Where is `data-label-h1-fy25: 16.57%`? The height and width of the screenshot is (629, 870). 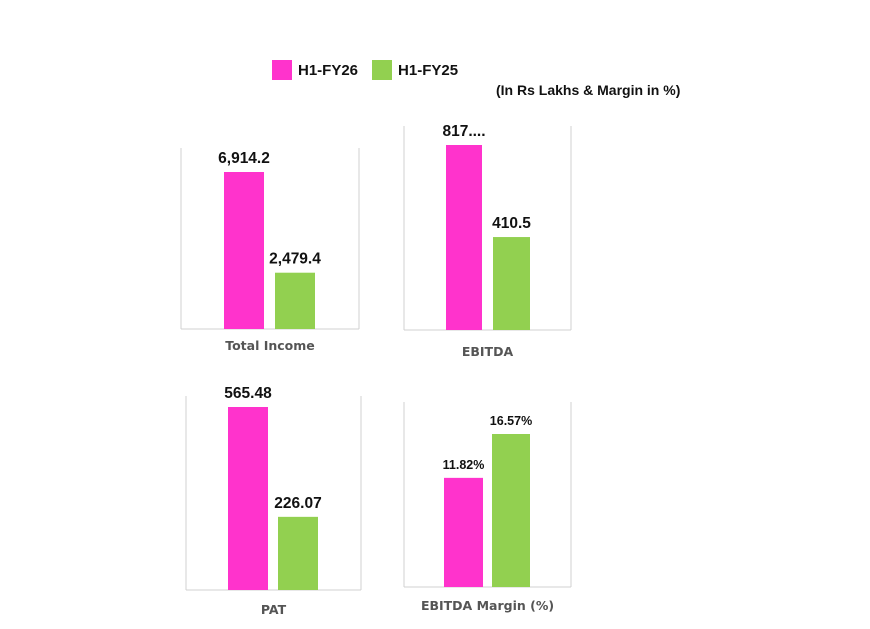
data-label-h1-fy25: 16.57% is located at coordinates (511, 421).